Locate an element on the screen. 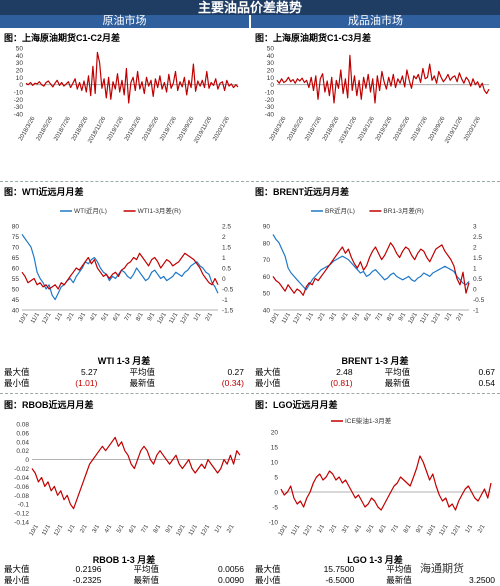  y-tick-label: 20 is located at coordinates (20, 71).